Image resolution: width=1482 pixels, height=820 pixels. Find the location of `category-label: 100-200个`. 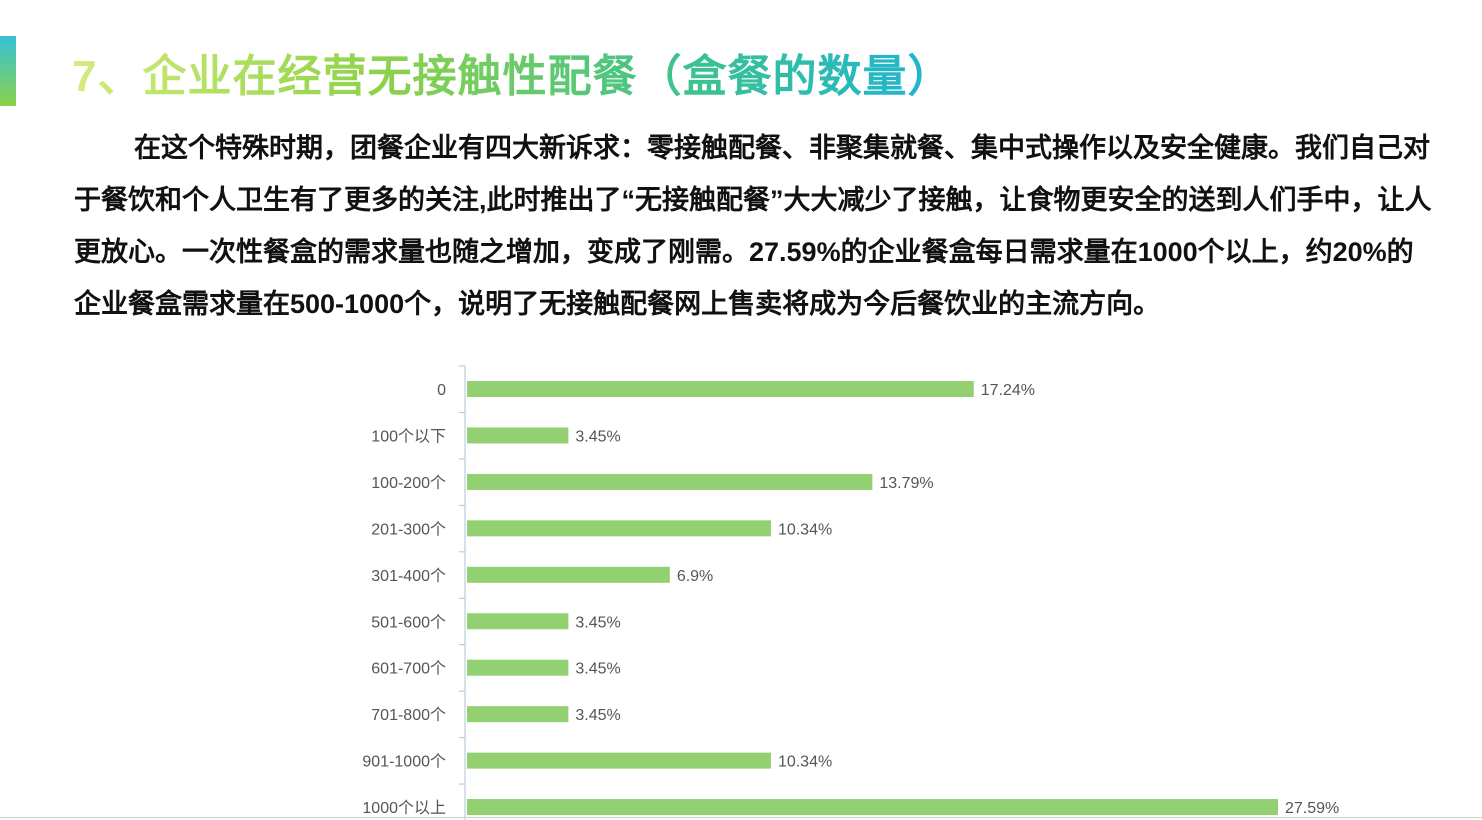

category-label: 100-200个 is located at coordinates (408, 483).